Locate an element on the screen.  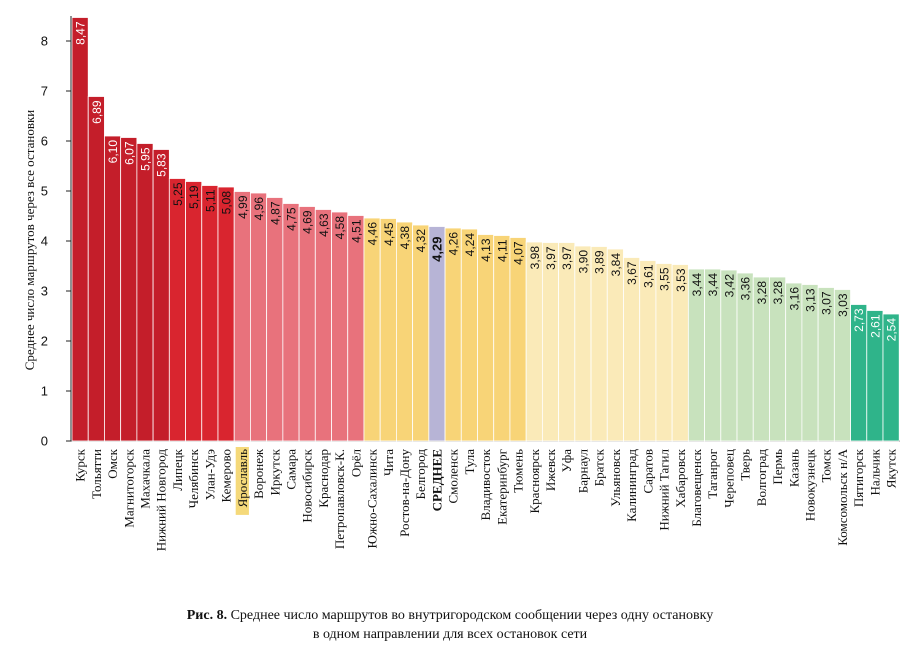
bar-value-label: 3,13 is located at coordinates (811, 300).